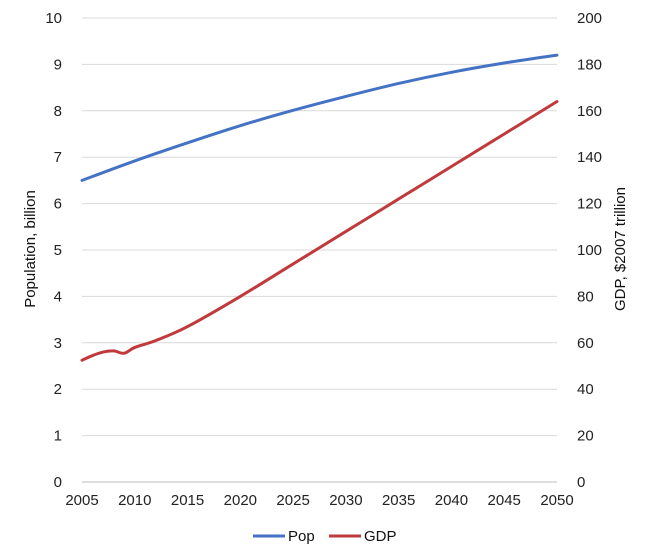  I want to click on left-tick-label: 1, so click(58, 436).